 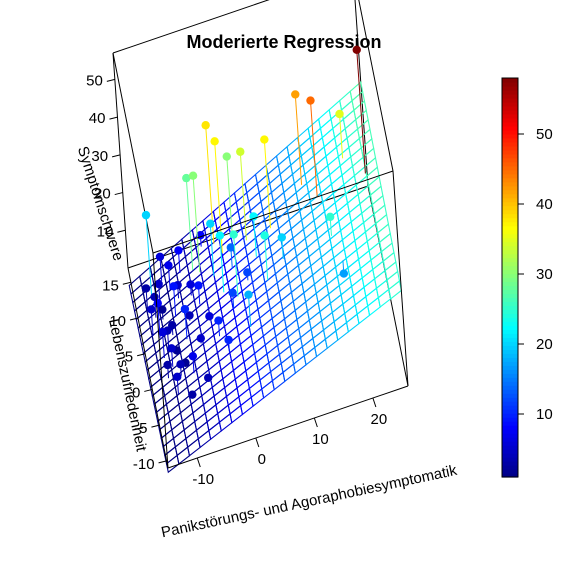 What do you see at coordinates (106, 156) in the screenshot?
I see `z-axis-ticks: 10 20 30 40 50` at bounding box center [106, 156].